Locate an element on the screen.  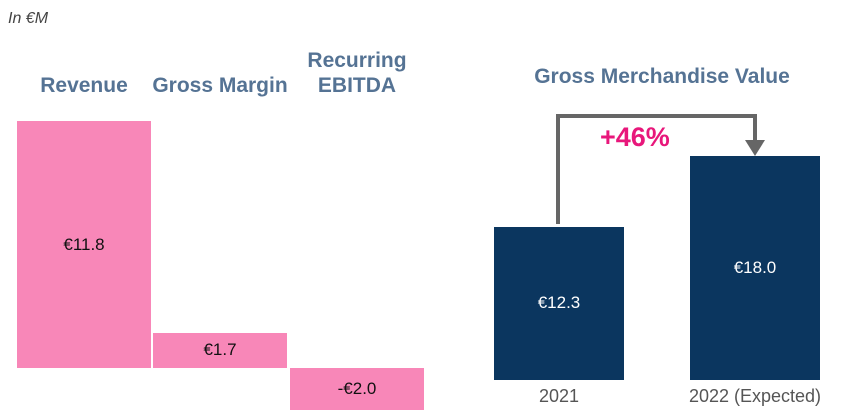
value-label: €18.0 is located at coordinates (755, 267).